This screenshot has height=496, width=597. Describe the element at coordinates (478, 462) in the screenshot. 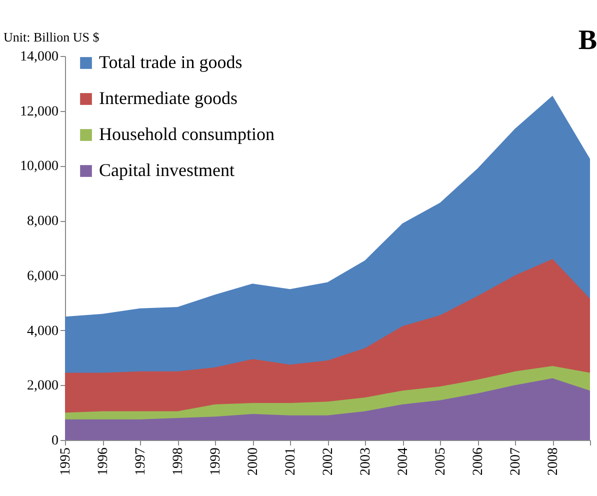

I see `x-tick-label: 2006` at that location.